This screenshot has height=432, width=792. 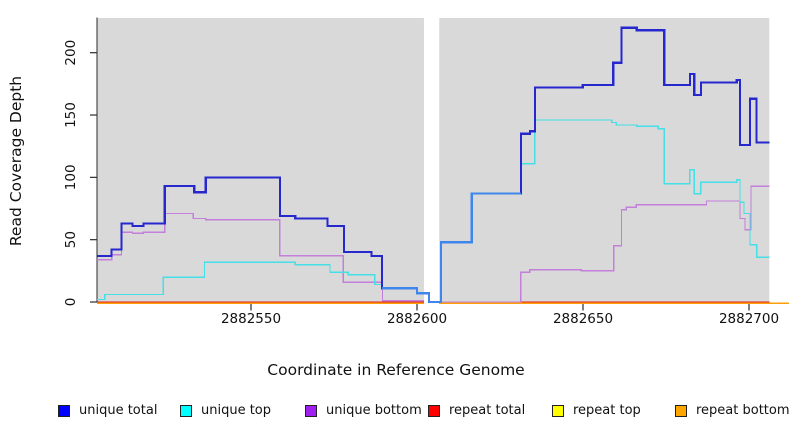 I want to click on x-tick-label: 2882550, so click(x=251, y=319).